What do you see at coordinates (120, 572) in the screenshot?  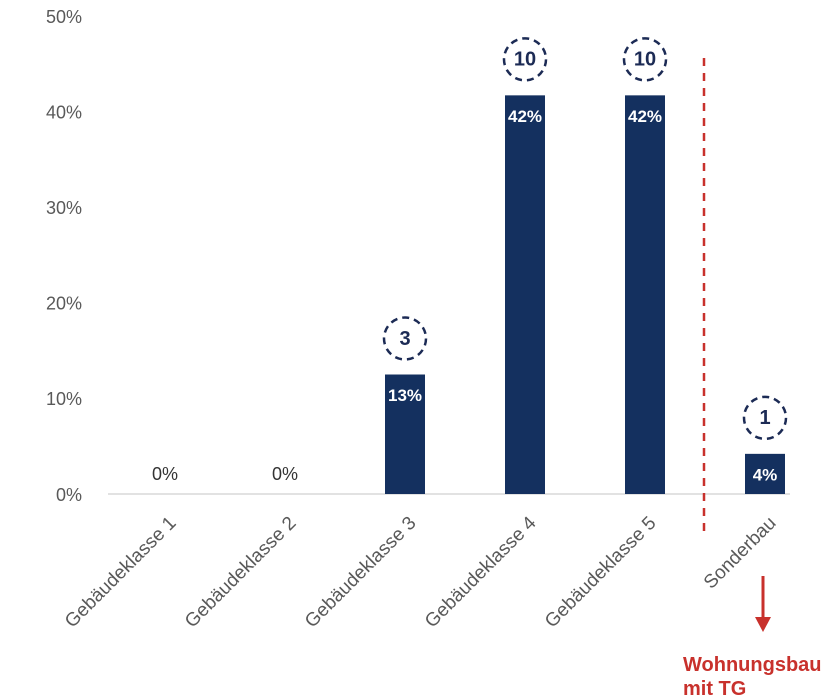 I see `x-tick-label: Gebäudeklasse 1` at bounding box center [120, 572].